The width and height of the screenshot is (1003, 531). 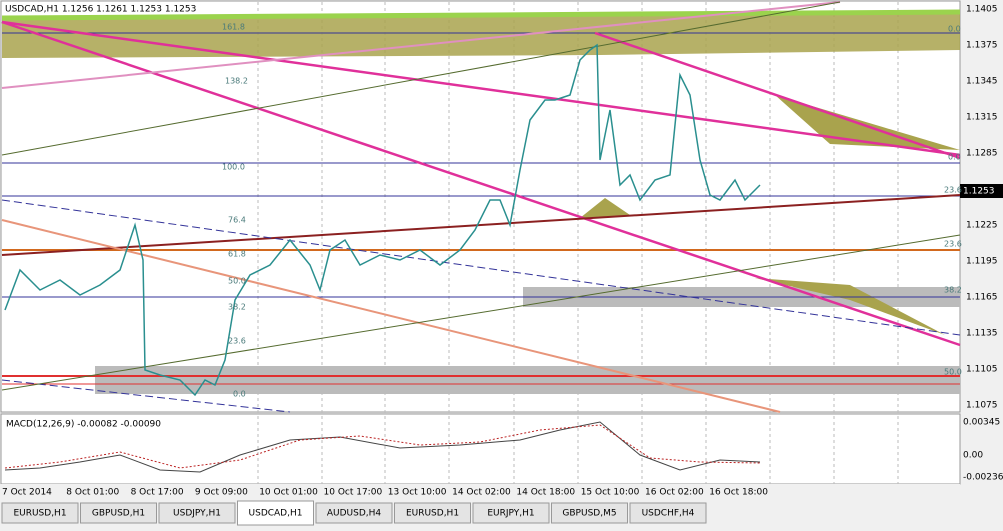 What do you see at coordinates (92, 493) in the screenshot?
I see `time-label: 8 Oct 01:00` at bounding box center [92, 493].